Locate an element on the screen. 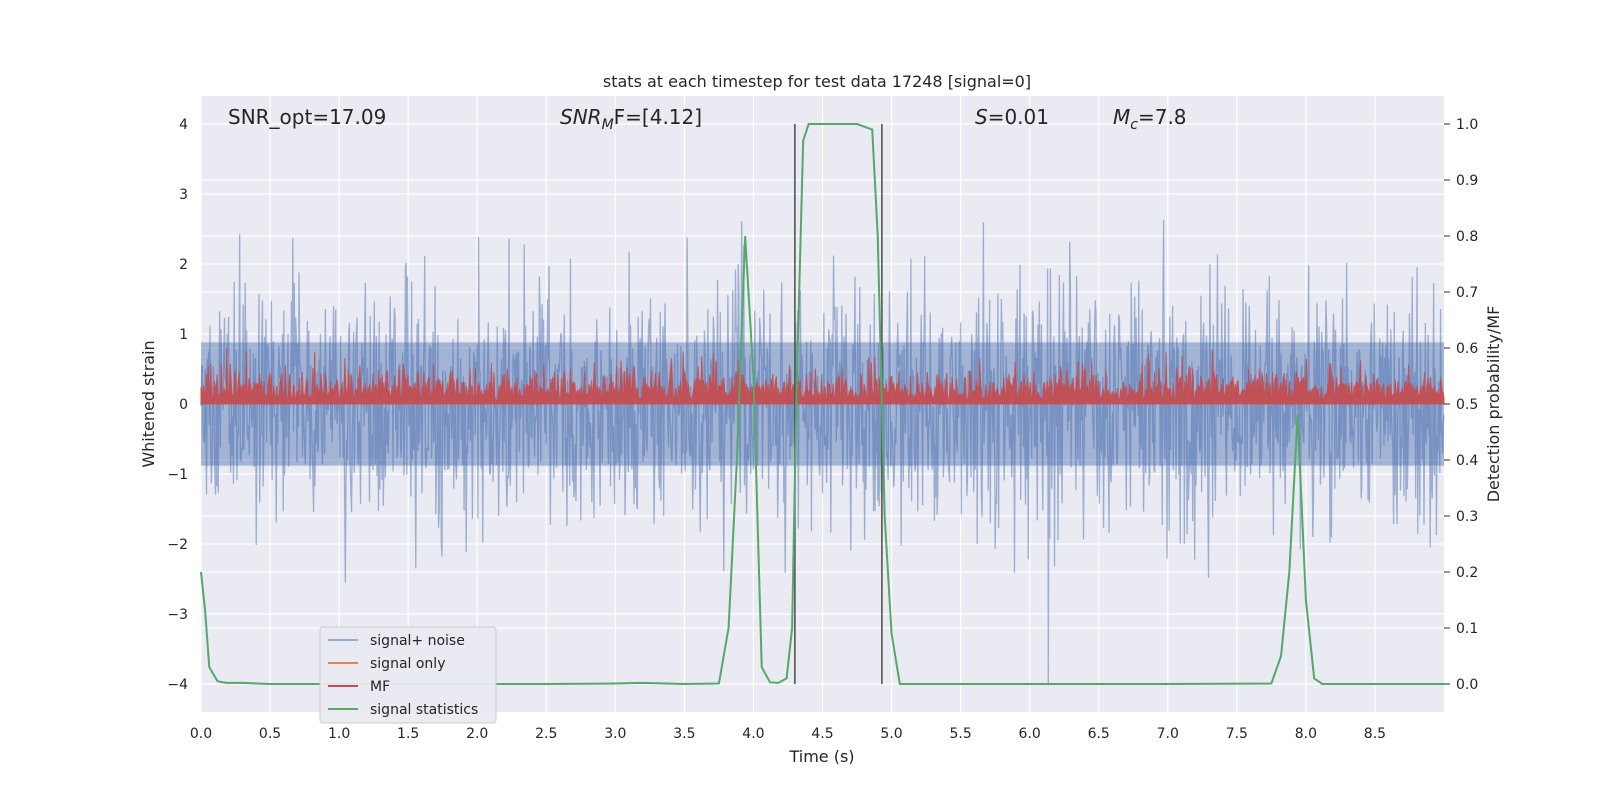 This screenshot has width=1600, height=800. y-right-tick-label-8: 0.8 is located at coordinates (1467, 237).